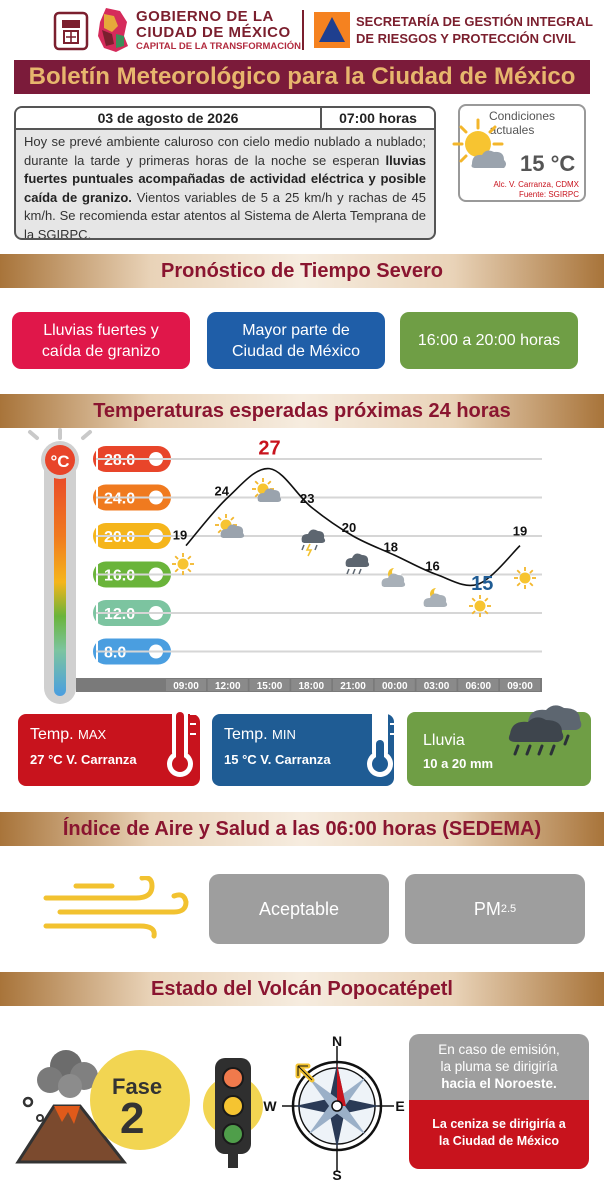 The height and width of the screenshot is (1200, 604). I want to click on value-label: 19, so click(520, 531).